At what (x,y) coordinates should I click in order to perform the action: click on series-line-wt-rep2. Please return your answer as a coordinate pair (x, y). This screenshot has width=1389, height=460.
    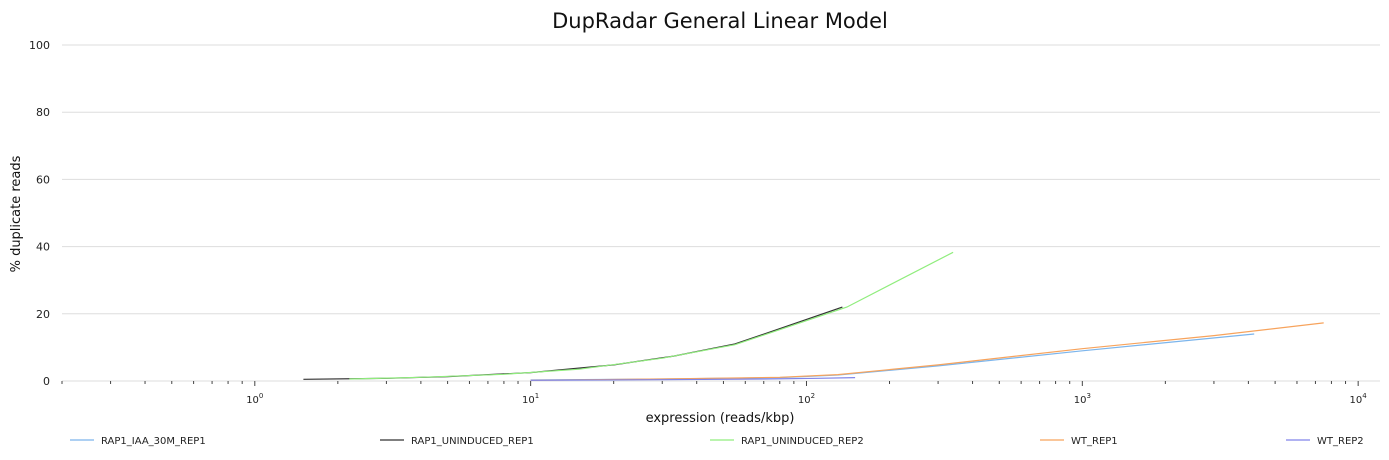
    Looking at the image, I should click on (693, 379).